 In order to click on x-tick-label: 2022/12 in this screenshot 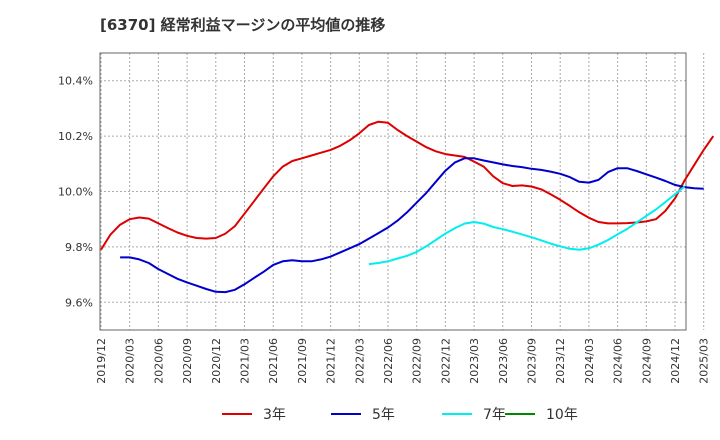, I will do `click(445, 361)`.